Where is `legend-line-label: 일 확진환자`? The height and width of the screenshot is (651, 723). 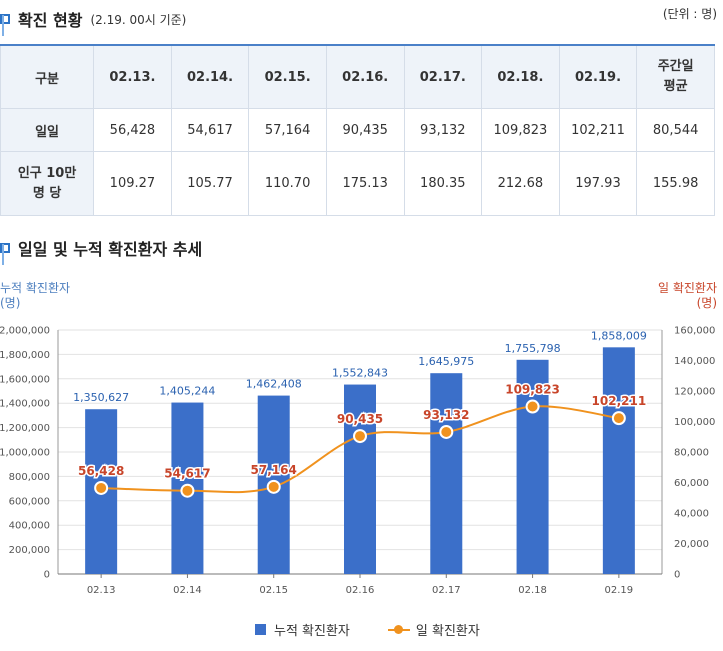
legend-line-label: 일 확진환자 is located at coordinates (447, 631).